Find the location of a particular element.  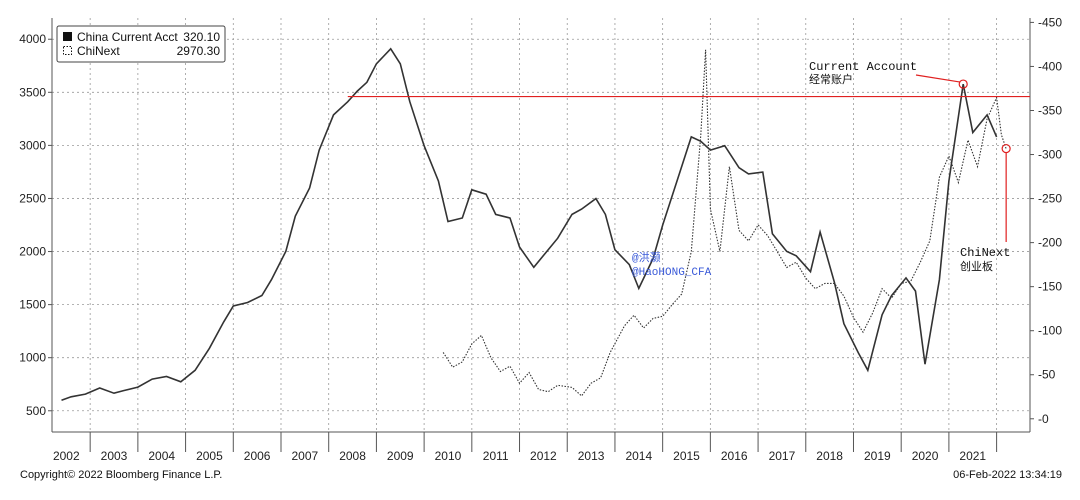

timestamp: 06-Feb-2022 13:34:19 is located at coordinates (1007, 475).